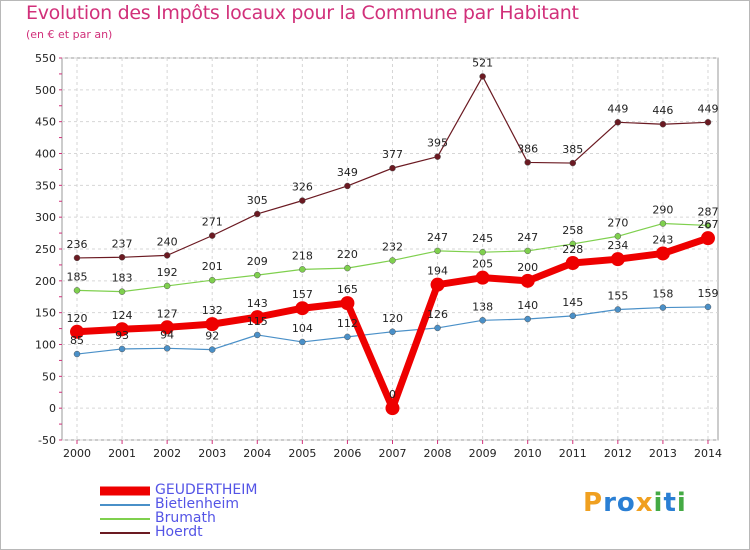  I want to click on data-label-bietlenheim: 140, so click(527, 305).